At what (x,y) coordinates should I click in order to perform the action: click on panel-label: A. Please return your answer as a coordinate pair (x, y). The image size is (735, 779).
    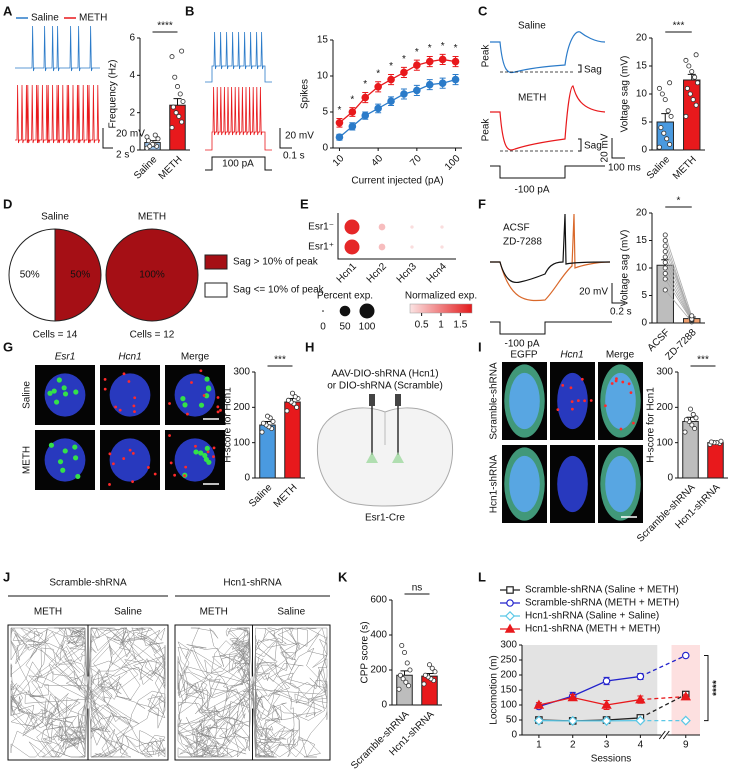
    Looking at the image, I should click on (8, 10).